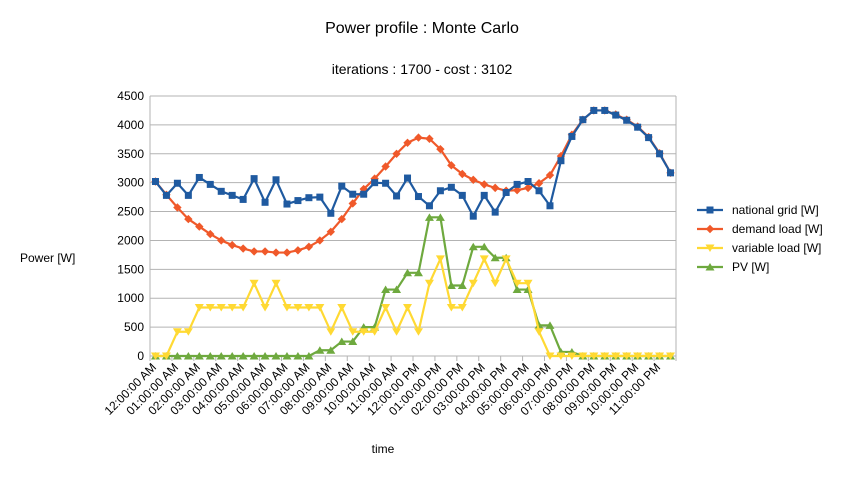  I want to click on y-tick-label: 1000, so click(130, 298).